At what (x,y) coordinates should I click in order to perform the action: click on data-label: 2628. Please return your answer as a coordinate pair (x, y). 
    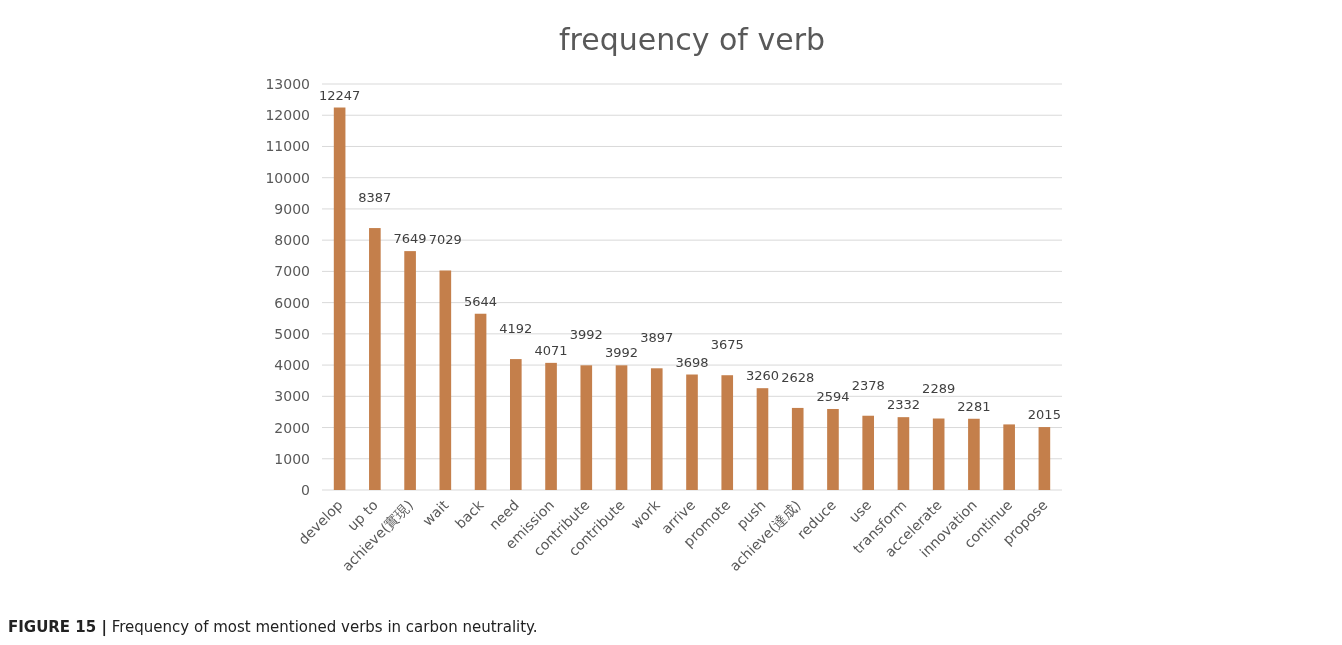
    Looking at the image, I should click on (798, 377).